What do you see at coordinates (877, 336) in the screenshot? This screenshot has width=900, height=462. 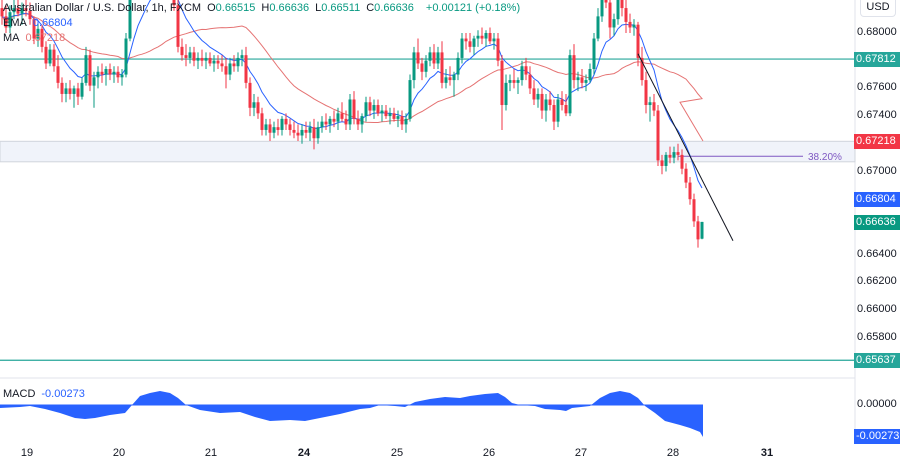 I see `price-tick: 0.65800` at bounding box center [877, 336].